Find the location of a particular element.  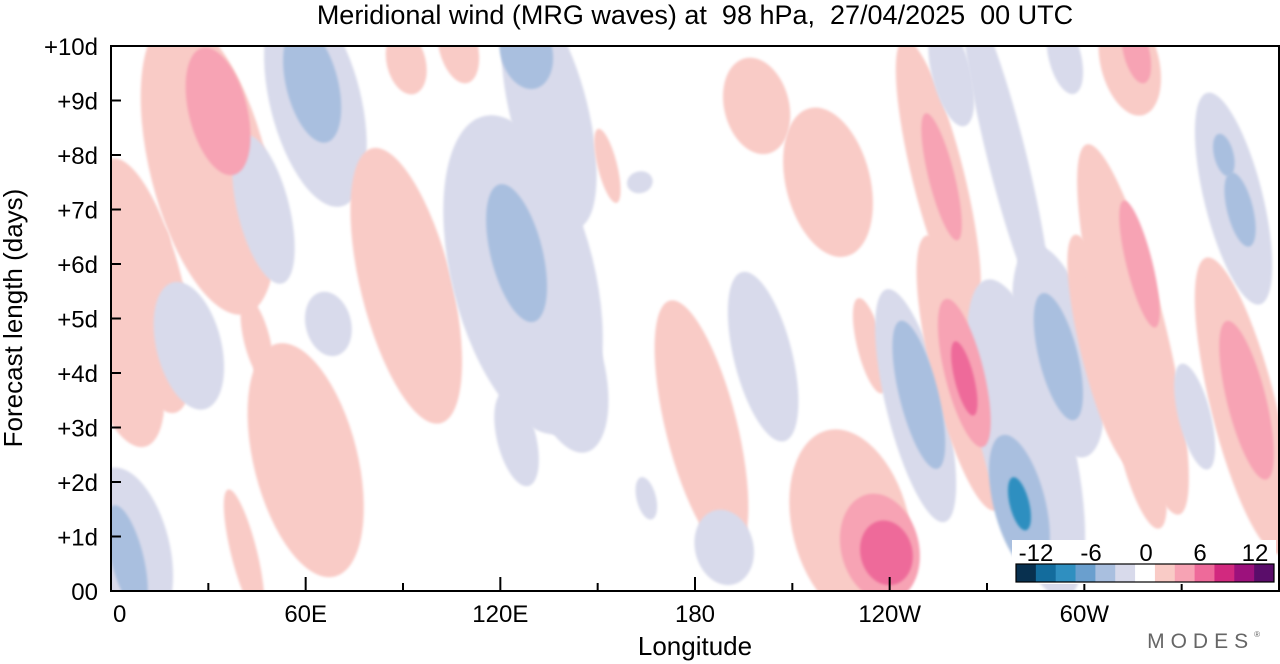

y-tick-label: +10d is located at coordinates (71, 47).